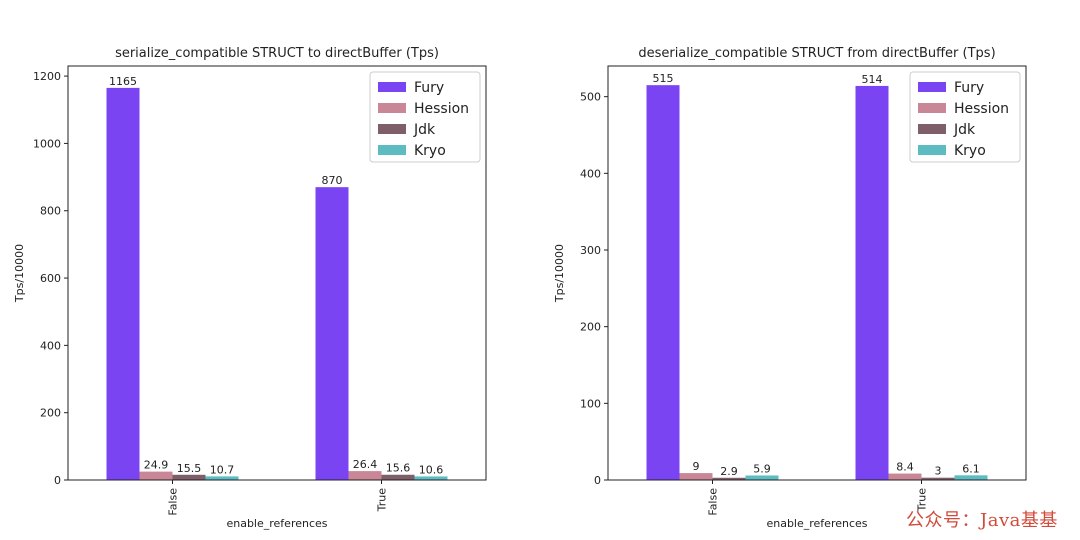 The height and width of the screenshot is (540, 1080). Describe the element at coordinates (971, 468) in the screenshot. I see `chart2-value-label-kryo-true: 6.1` at that location.